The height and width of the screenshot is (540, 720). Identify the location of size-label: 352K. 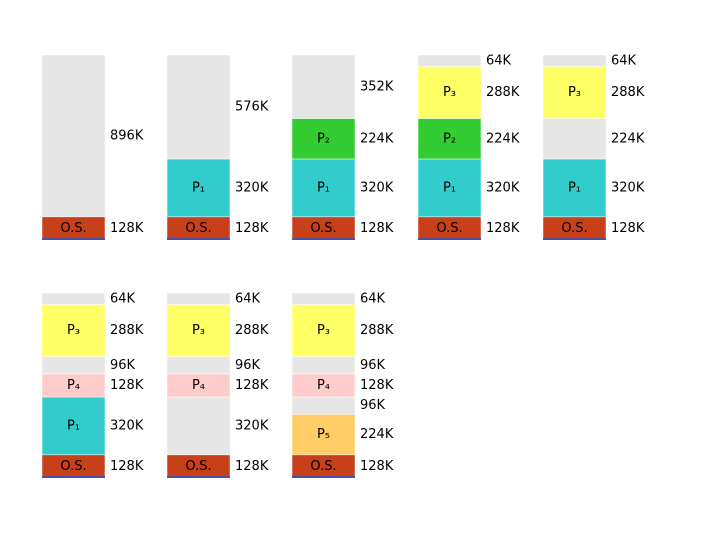
(377, 86).